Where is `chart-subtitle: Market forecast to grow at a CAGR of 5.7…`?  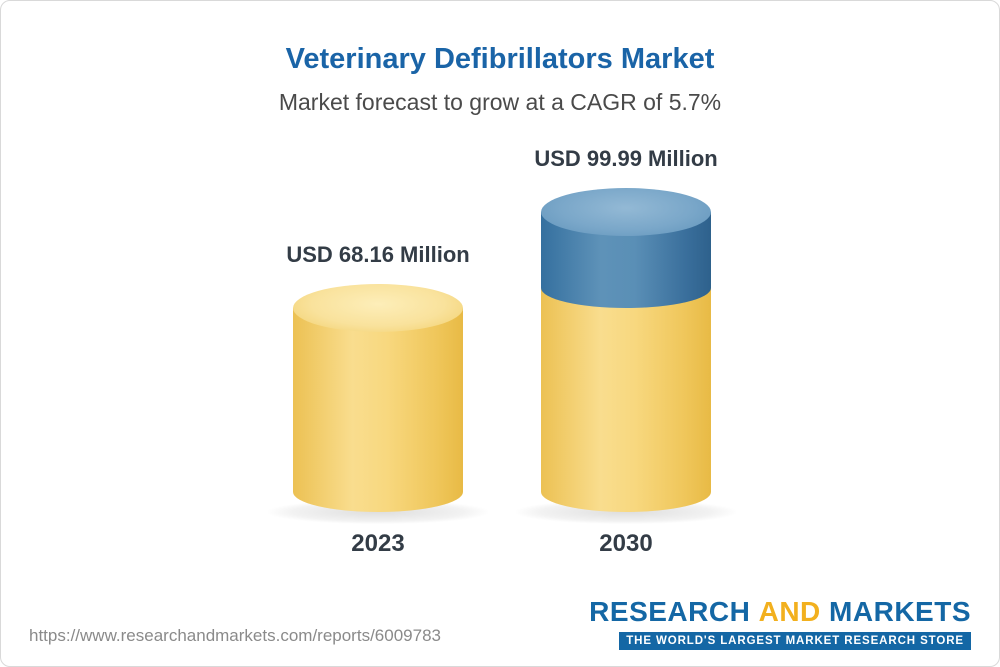 chart-subtitle: Market forecast to grow at a CAGR of 5.7… is located at coordinates (500, 102).